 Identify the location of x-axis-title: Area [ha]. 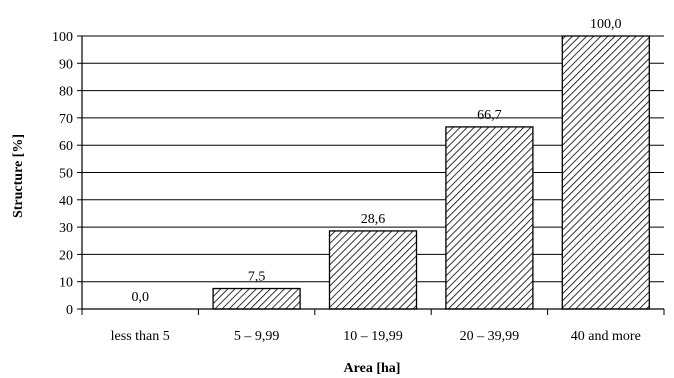
(372, 368).